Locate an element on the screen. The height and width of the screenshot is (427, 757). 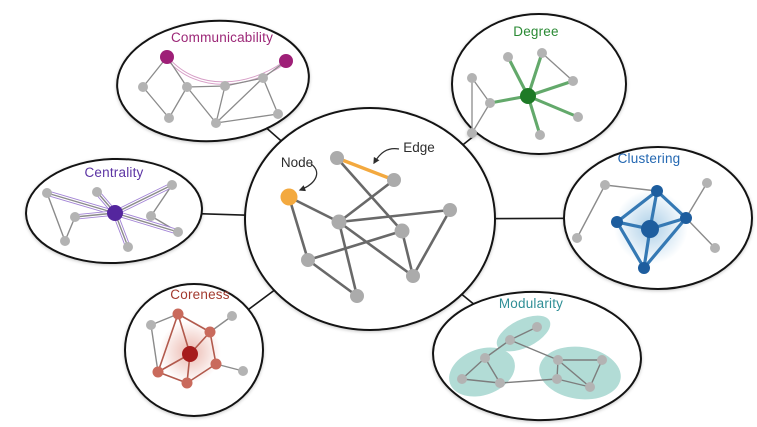
node-label-arrow is located at coordinates (308, 177).